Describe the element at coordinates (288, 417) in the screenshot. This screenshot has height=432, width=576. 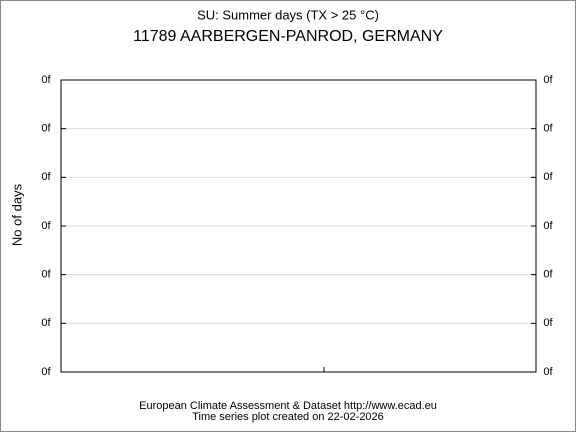
I see `footer-line: Time series plot created on 22-02-2026` at that location.